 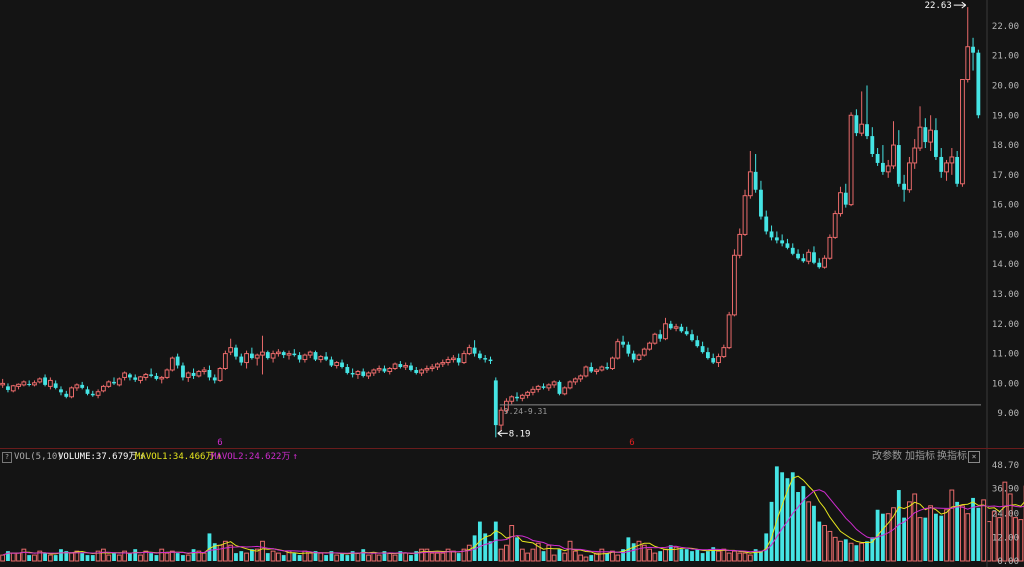 I want to click on high-price-label: 22.63, so click(x=938, y=6).